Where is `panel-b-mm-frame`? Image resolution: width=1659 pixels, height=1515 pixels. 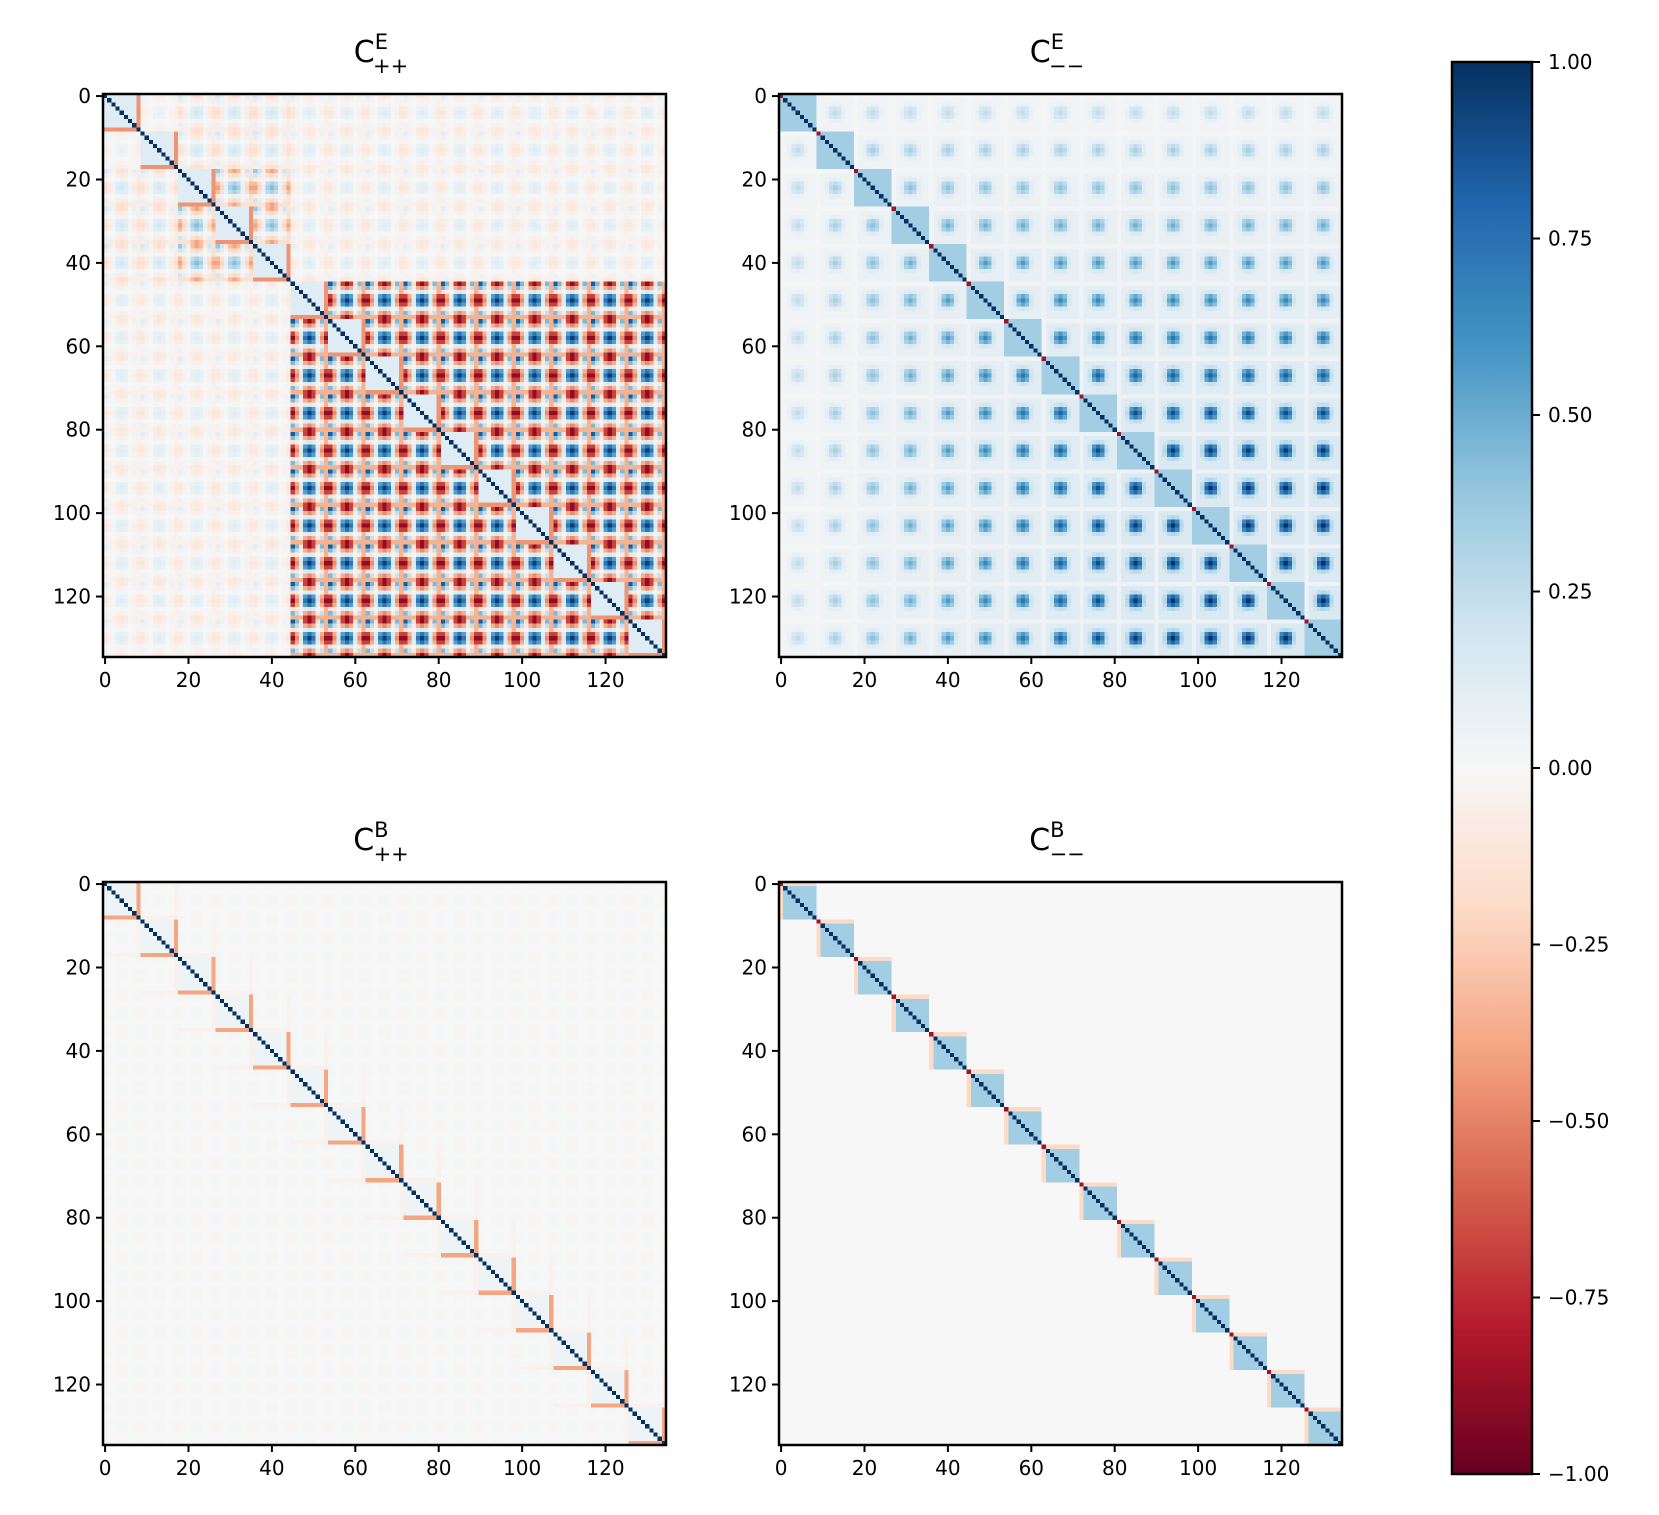 panel-b-mm-frame is located at coordinates (1060, 1163).